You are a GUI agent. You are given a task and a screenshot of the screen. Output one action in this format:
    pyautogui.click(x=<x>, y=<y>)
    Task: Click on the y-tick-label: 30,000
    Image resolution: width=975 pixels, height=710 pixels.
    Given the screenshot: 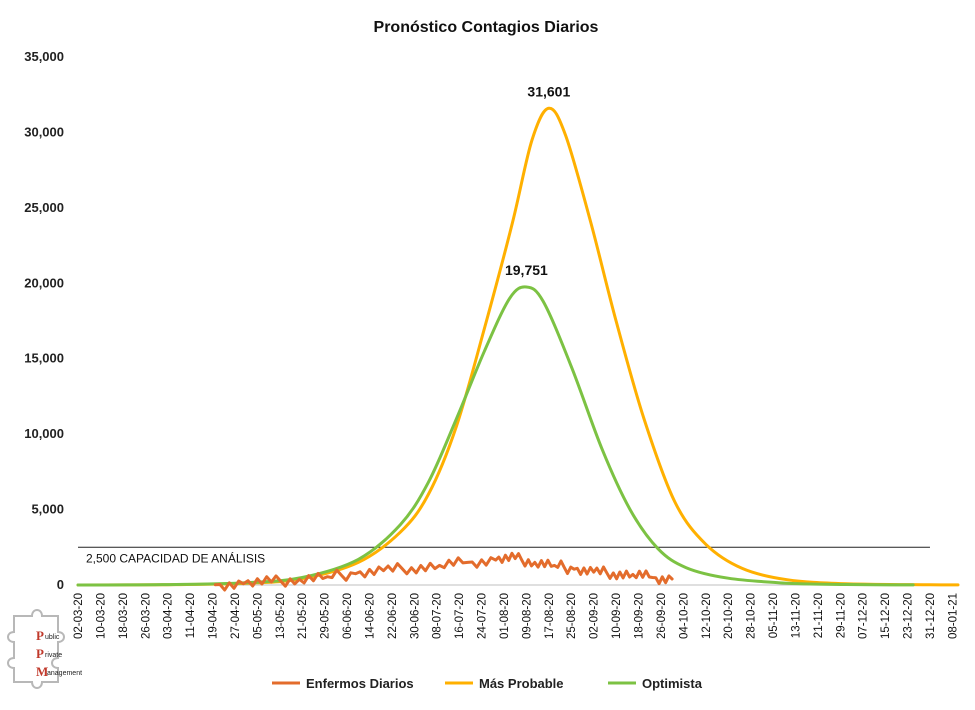 What is the action you would take?
    pyautogui.click(x=44, y=131)
    